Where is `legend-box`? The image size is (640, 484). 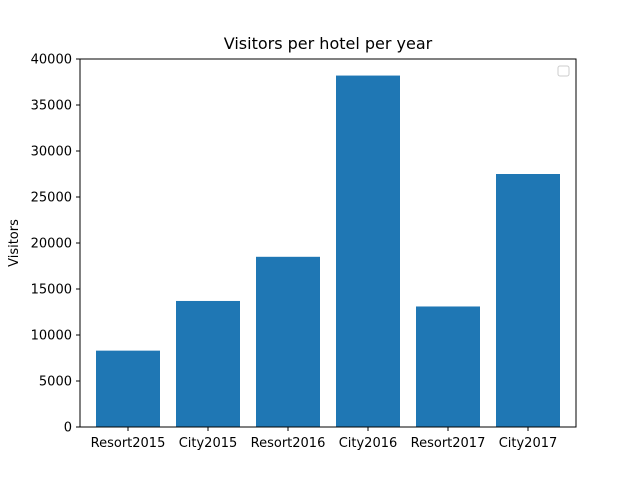
legend-box is located at coordinates (563, 71).